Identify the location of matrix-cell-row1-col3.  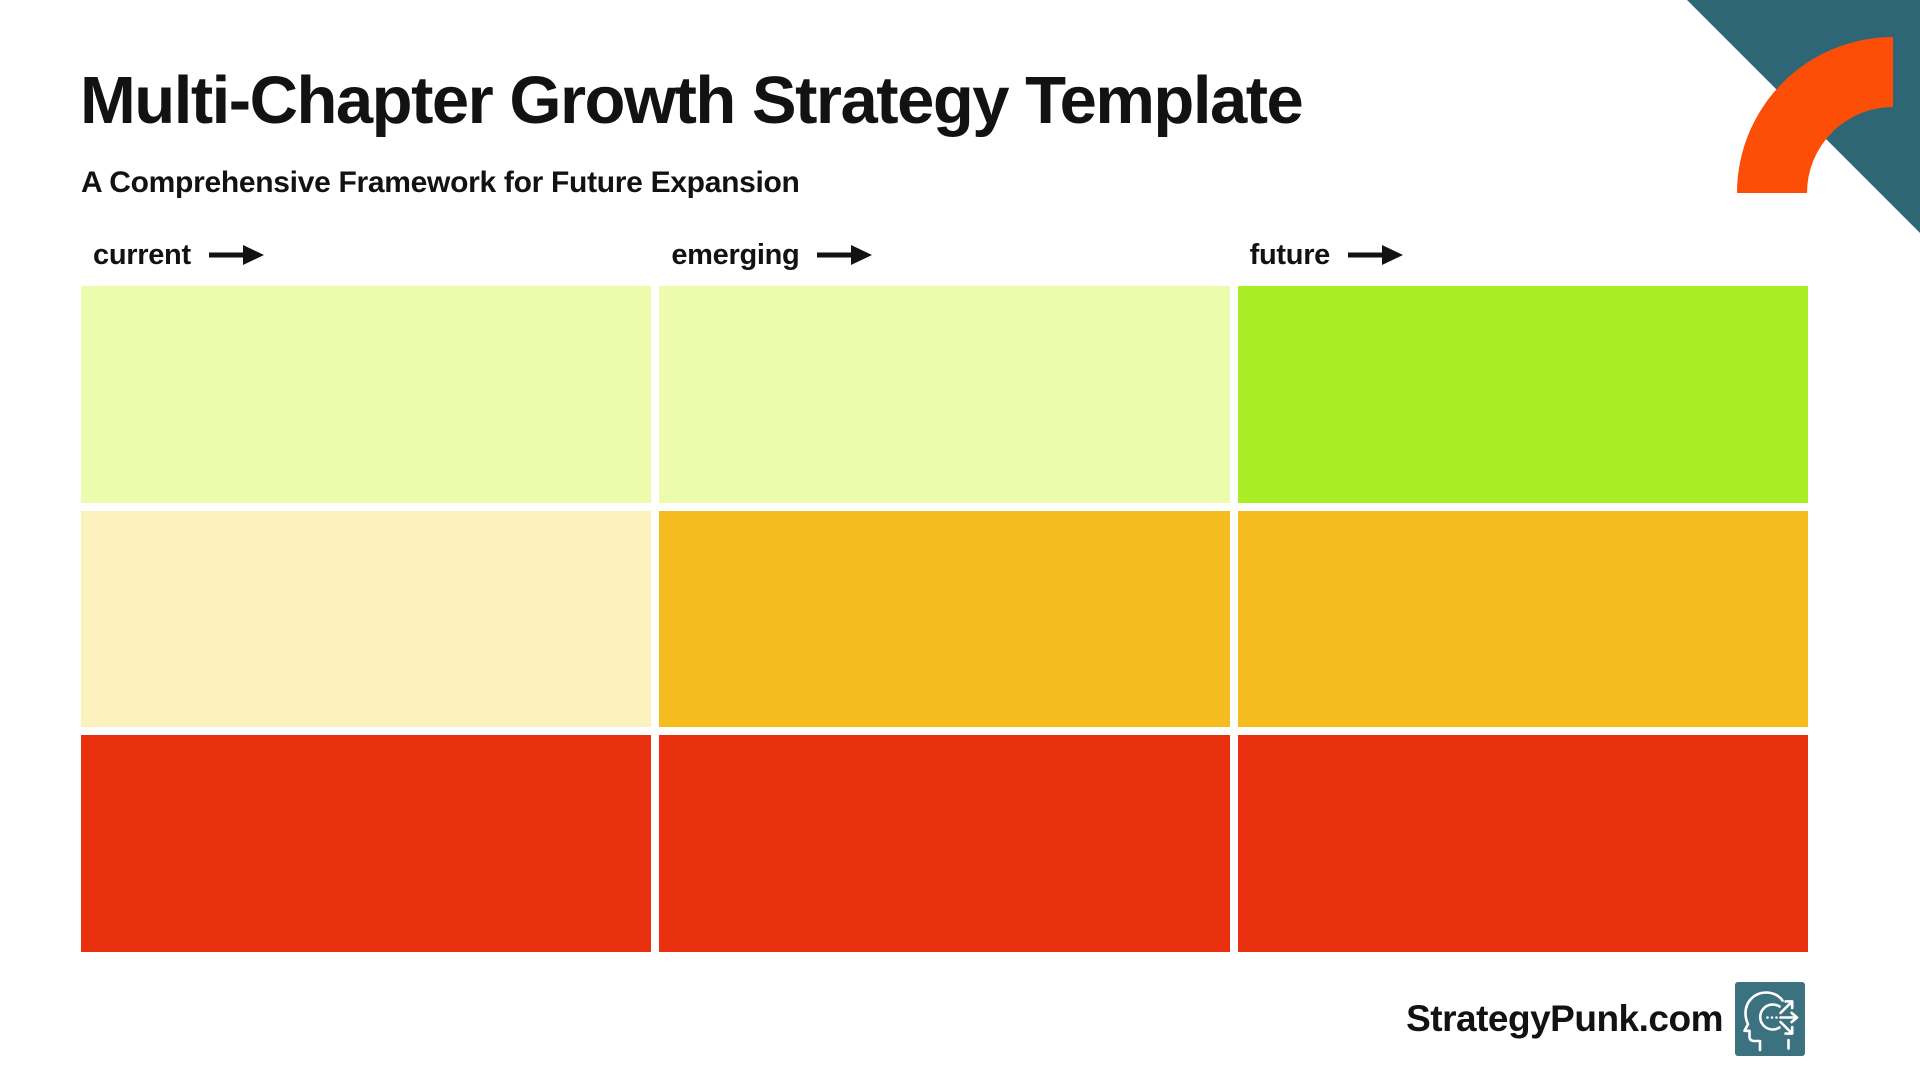
(1522, 394).